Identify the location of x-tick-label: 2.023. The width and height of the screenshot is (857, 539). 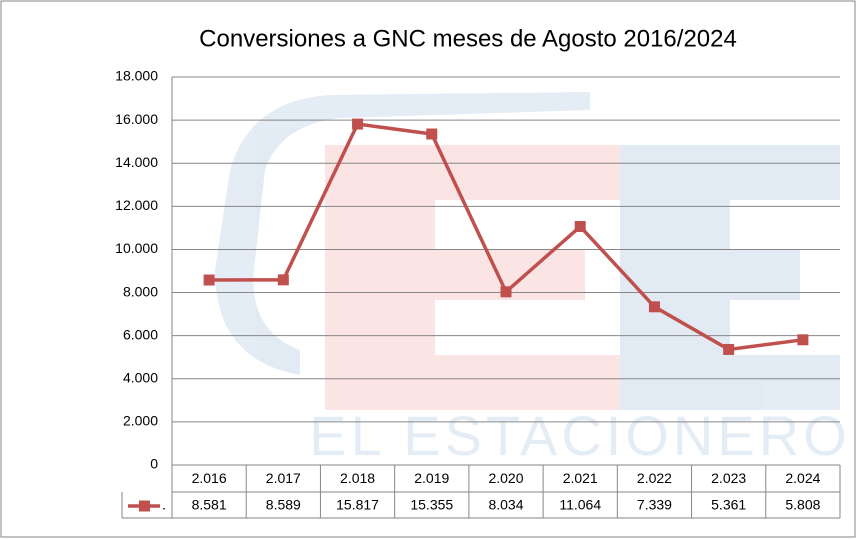
(728, 478).